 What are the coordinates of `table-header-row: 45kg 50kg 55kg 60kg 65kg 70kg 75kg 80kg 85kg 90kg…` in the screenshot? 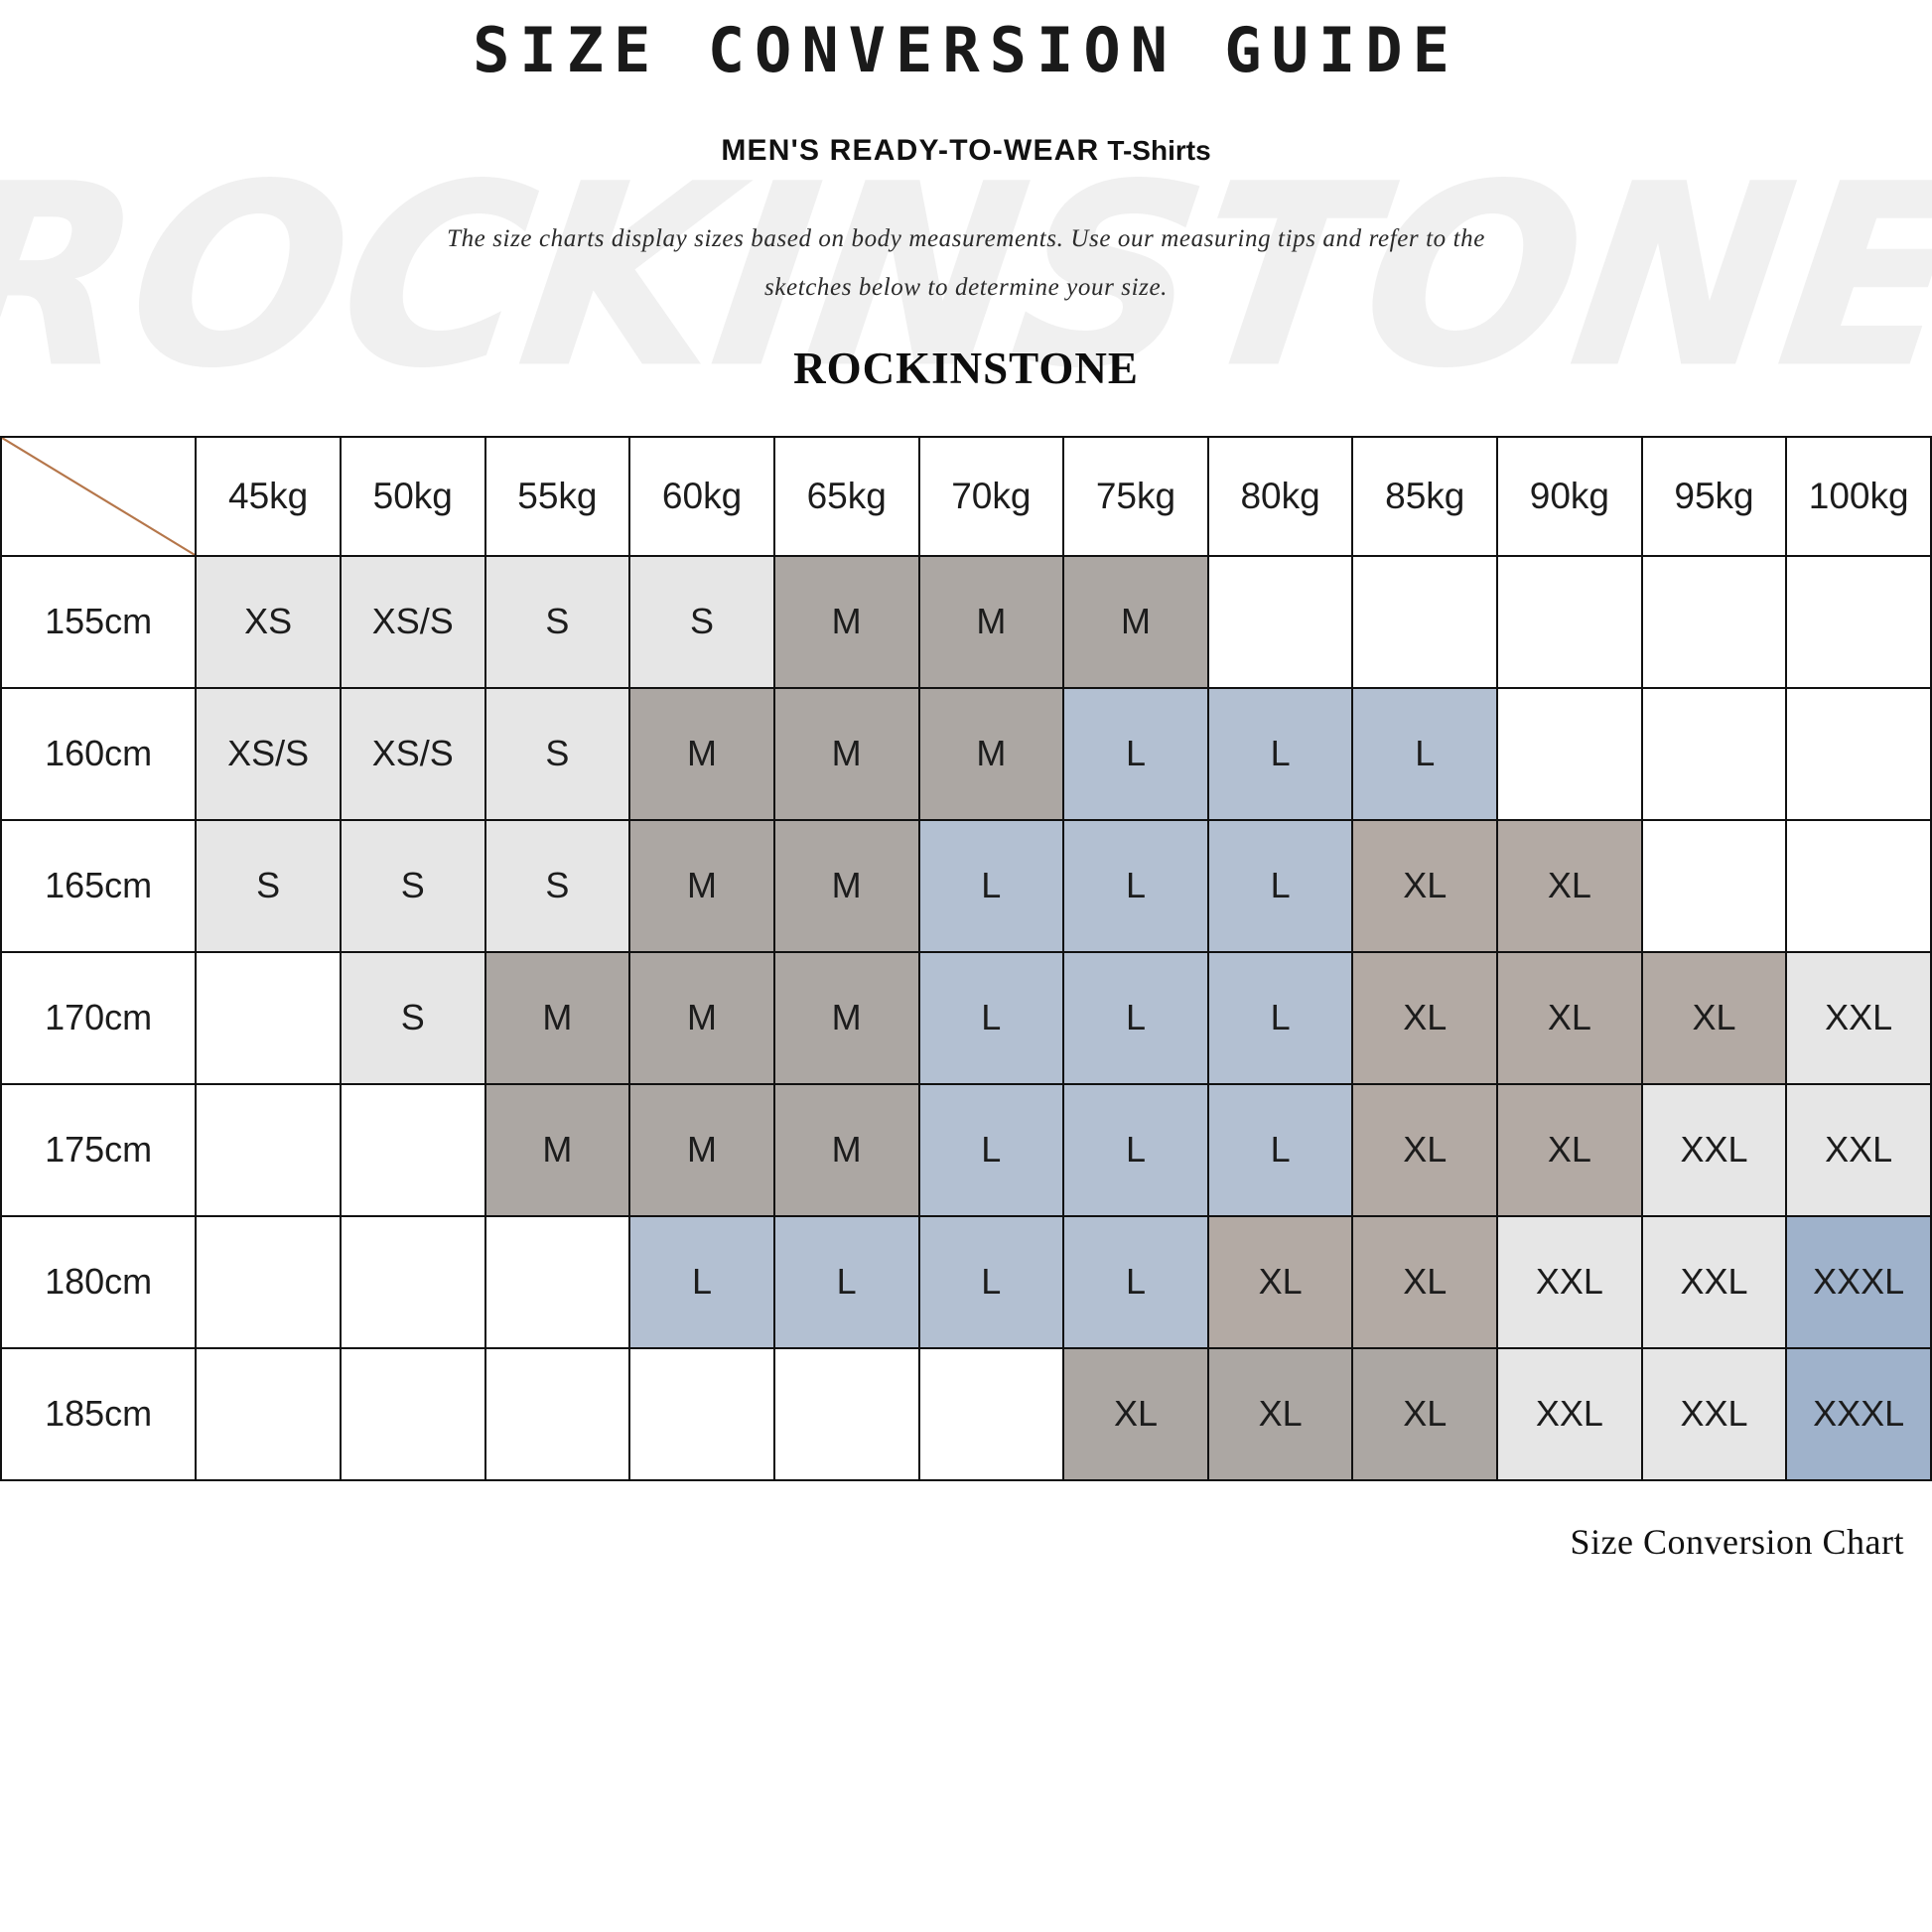 It's located at (966, 496).